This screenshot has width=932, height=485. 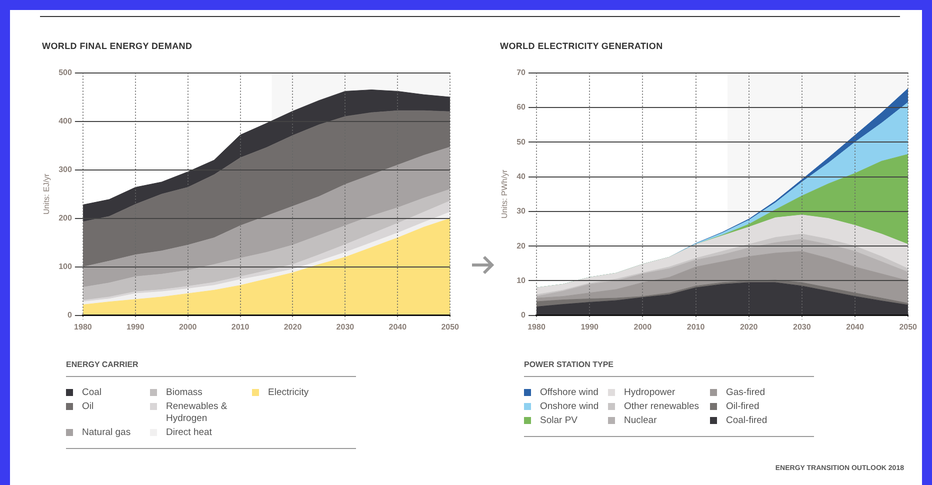 I want to click on legend-label: Hydropower, so click(x=650, y=393).